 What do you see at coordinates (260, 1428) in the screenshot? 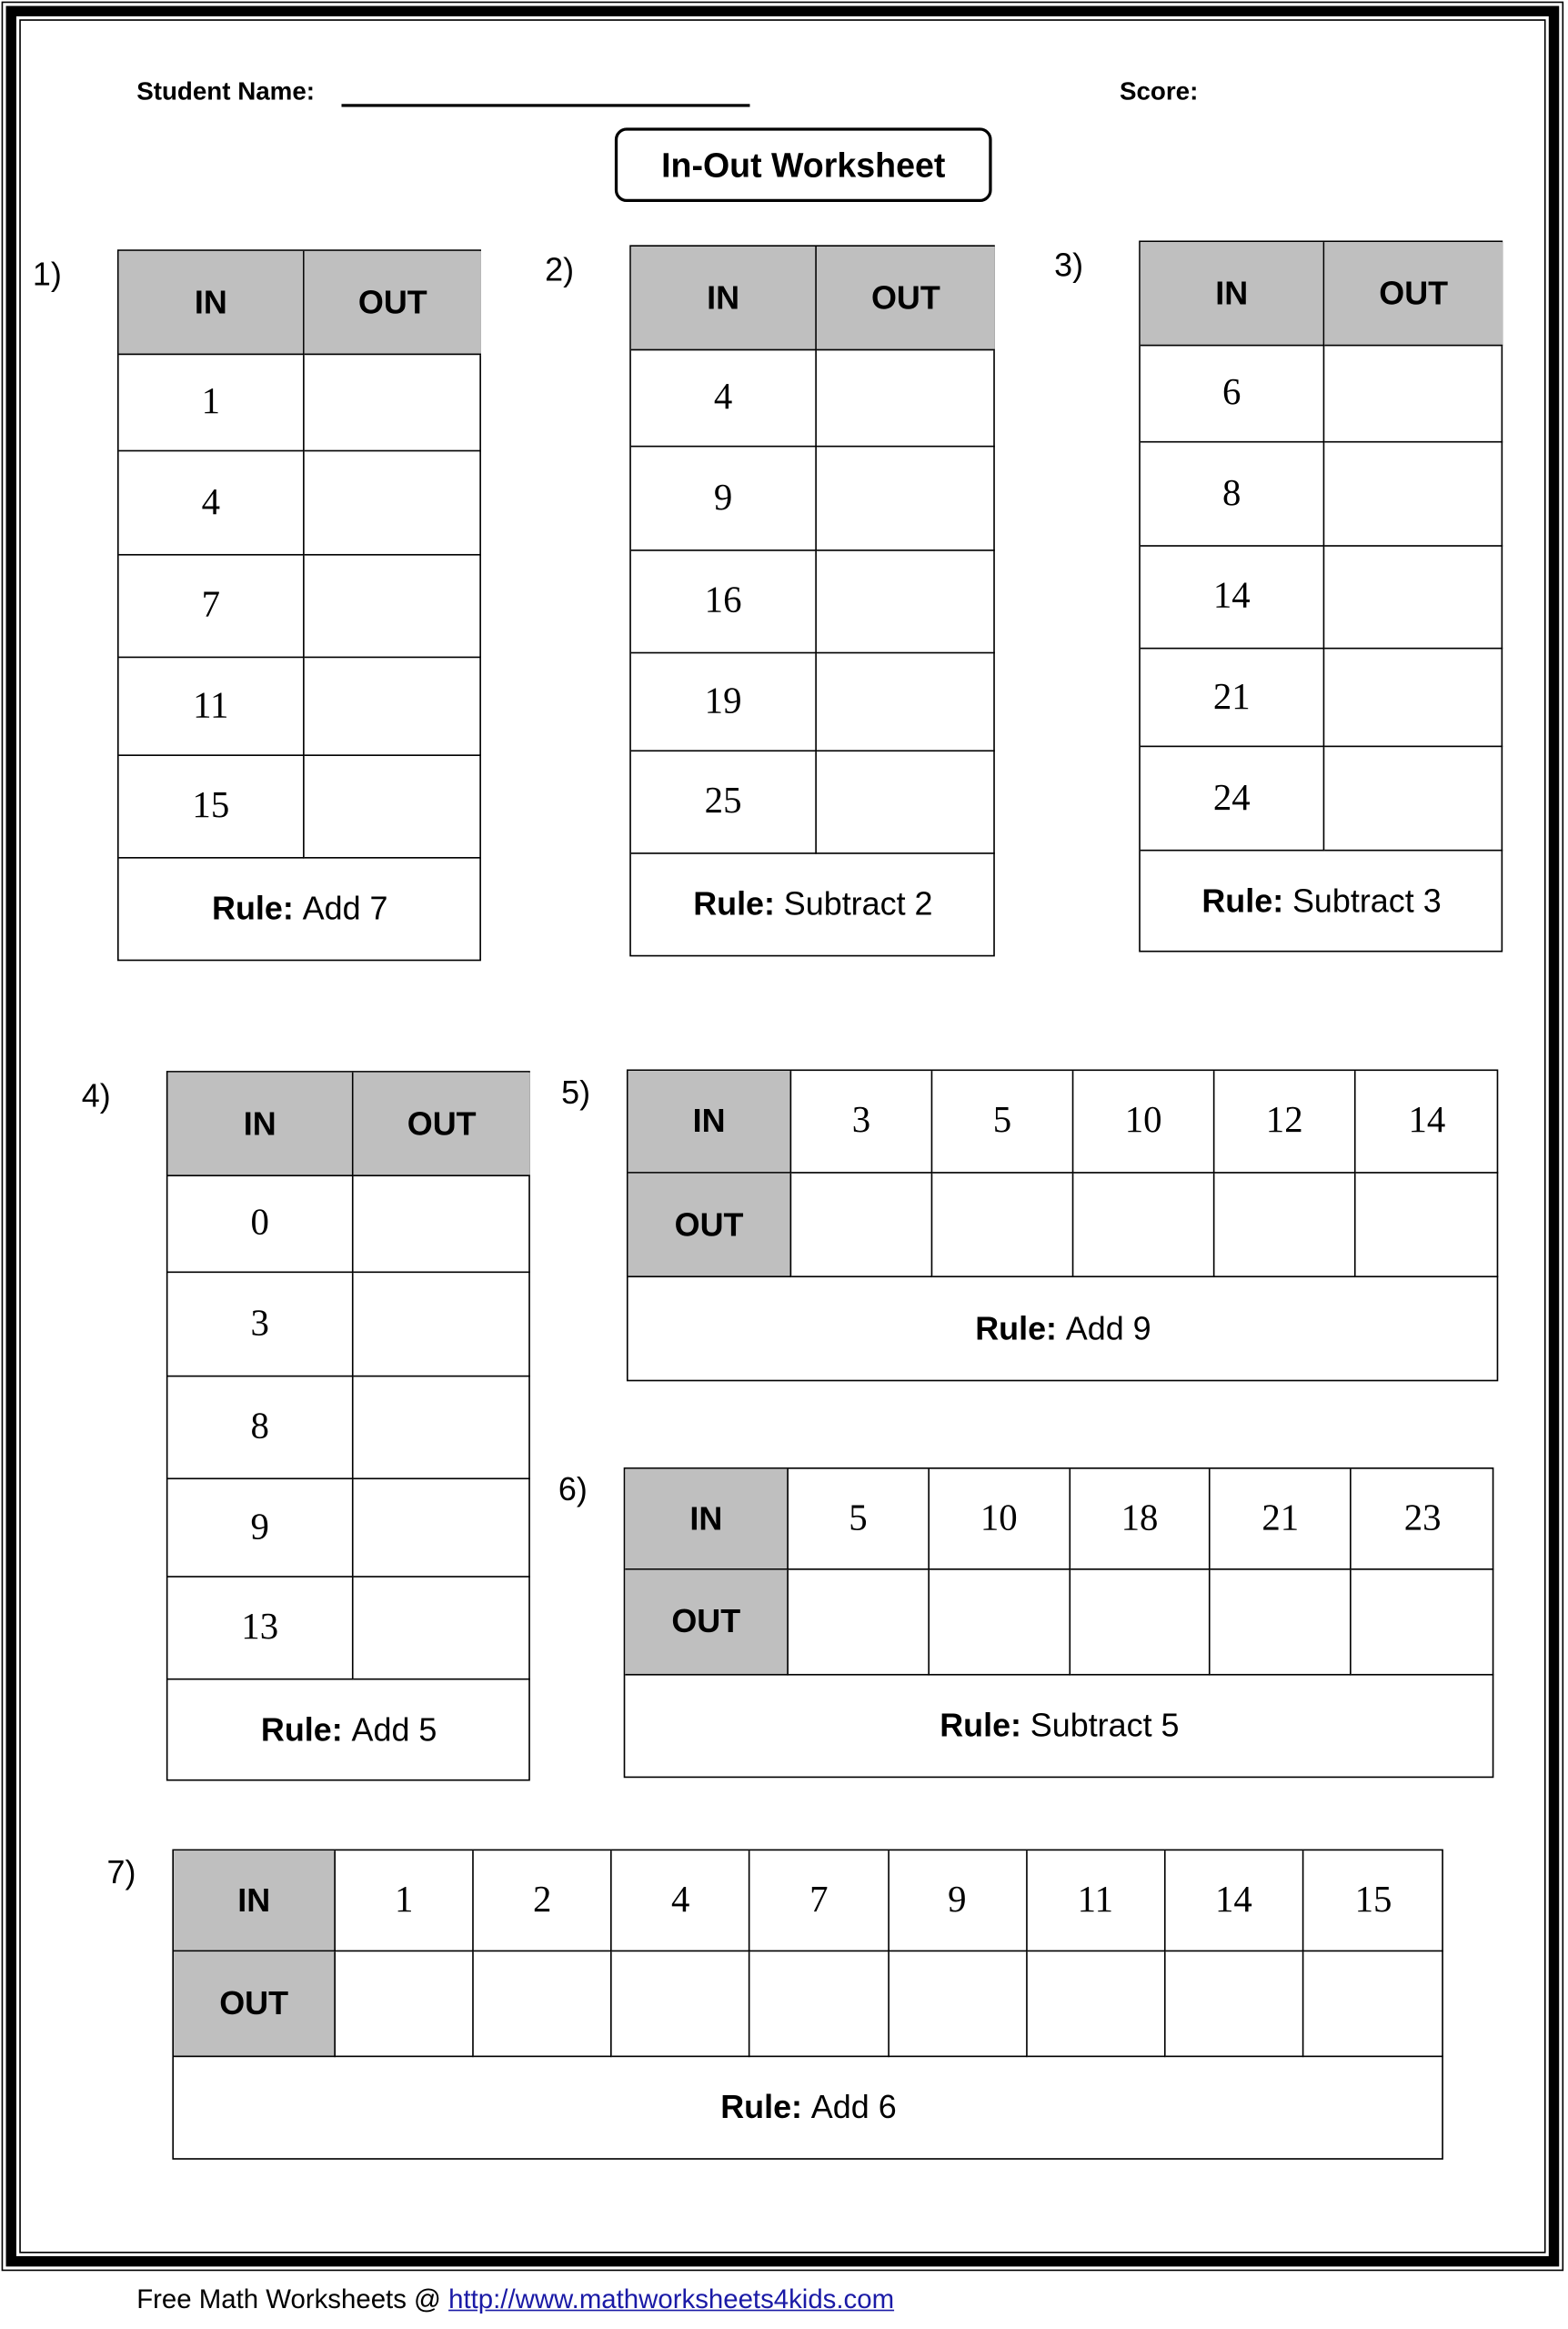
I see `in-value: 8` at bounding box center [260, 1428].